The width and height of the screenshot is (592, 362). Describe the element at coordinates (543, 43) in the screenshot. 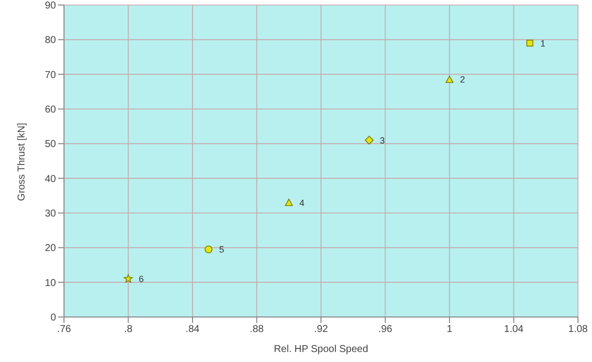

I see `series-label: 1` at that location.